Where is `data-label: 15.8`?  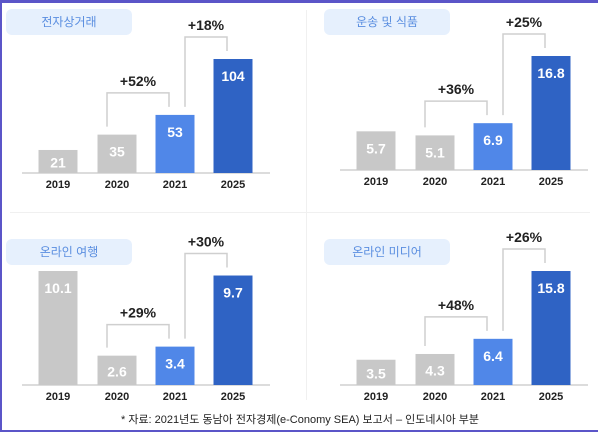
data-label: 15.8 is located at coordinates (550, 288).